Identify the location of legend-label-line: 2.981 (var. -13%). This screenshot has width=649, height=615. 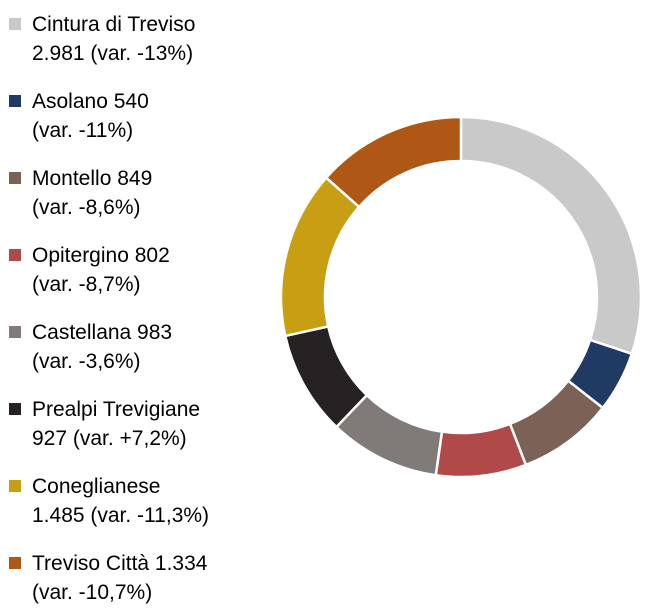
(113, 53).